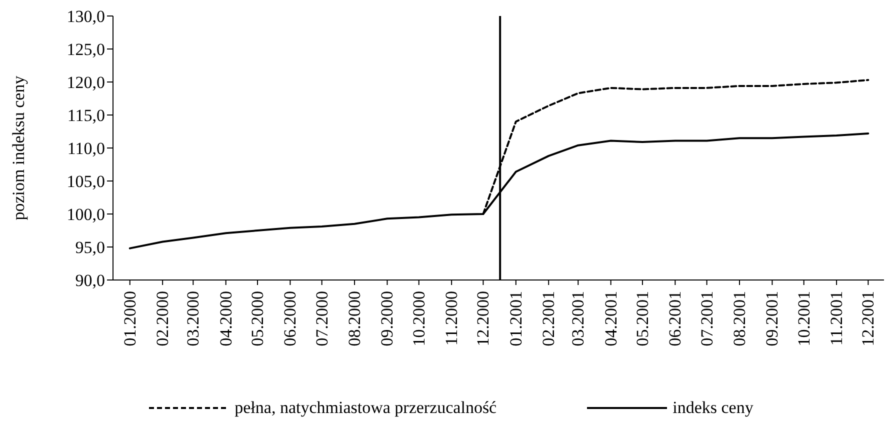 This screenshot has width=886, height=421. I want to click on x-tick-label: 10.2000, so click(418, 318).